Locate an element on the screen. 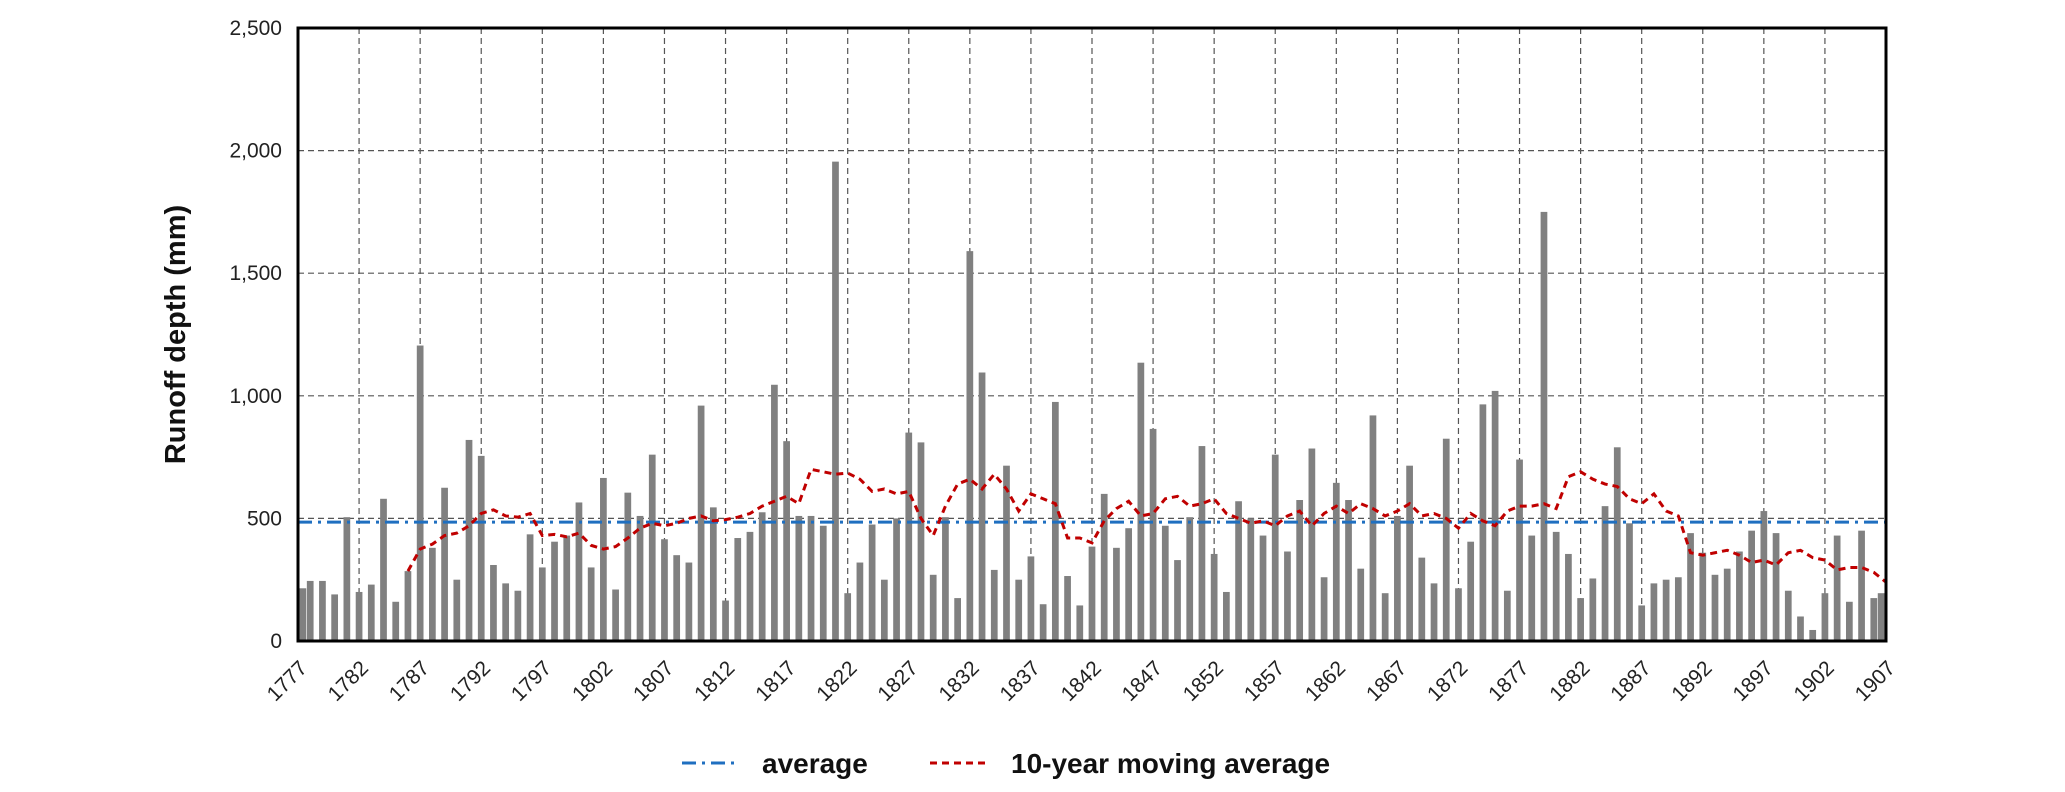 This screenshot has height=792, width=2065. x-tick-label: 1867 is located at coordinates (1386, 681).